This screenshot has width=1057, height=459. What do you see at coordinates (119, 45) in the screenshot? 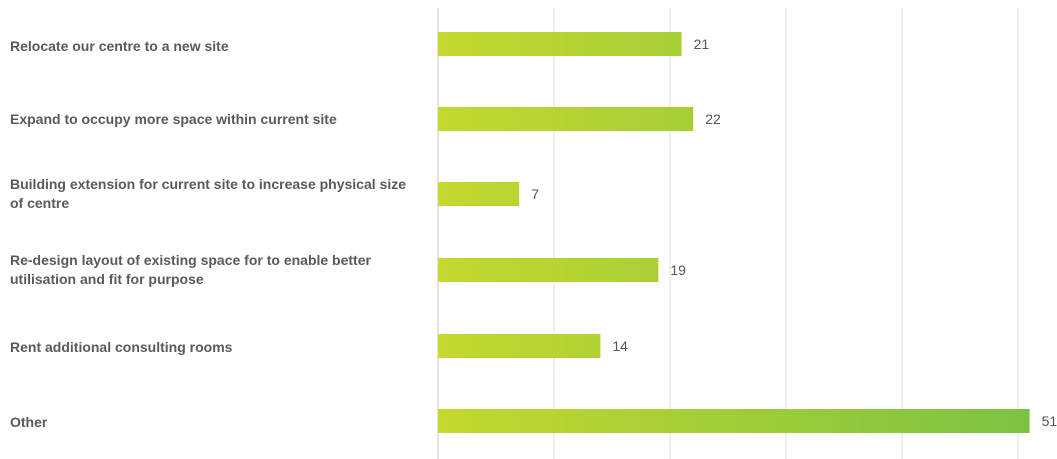
I see `category-label-text: Relocate our centre to a new site` at bounding box center [119, 45].